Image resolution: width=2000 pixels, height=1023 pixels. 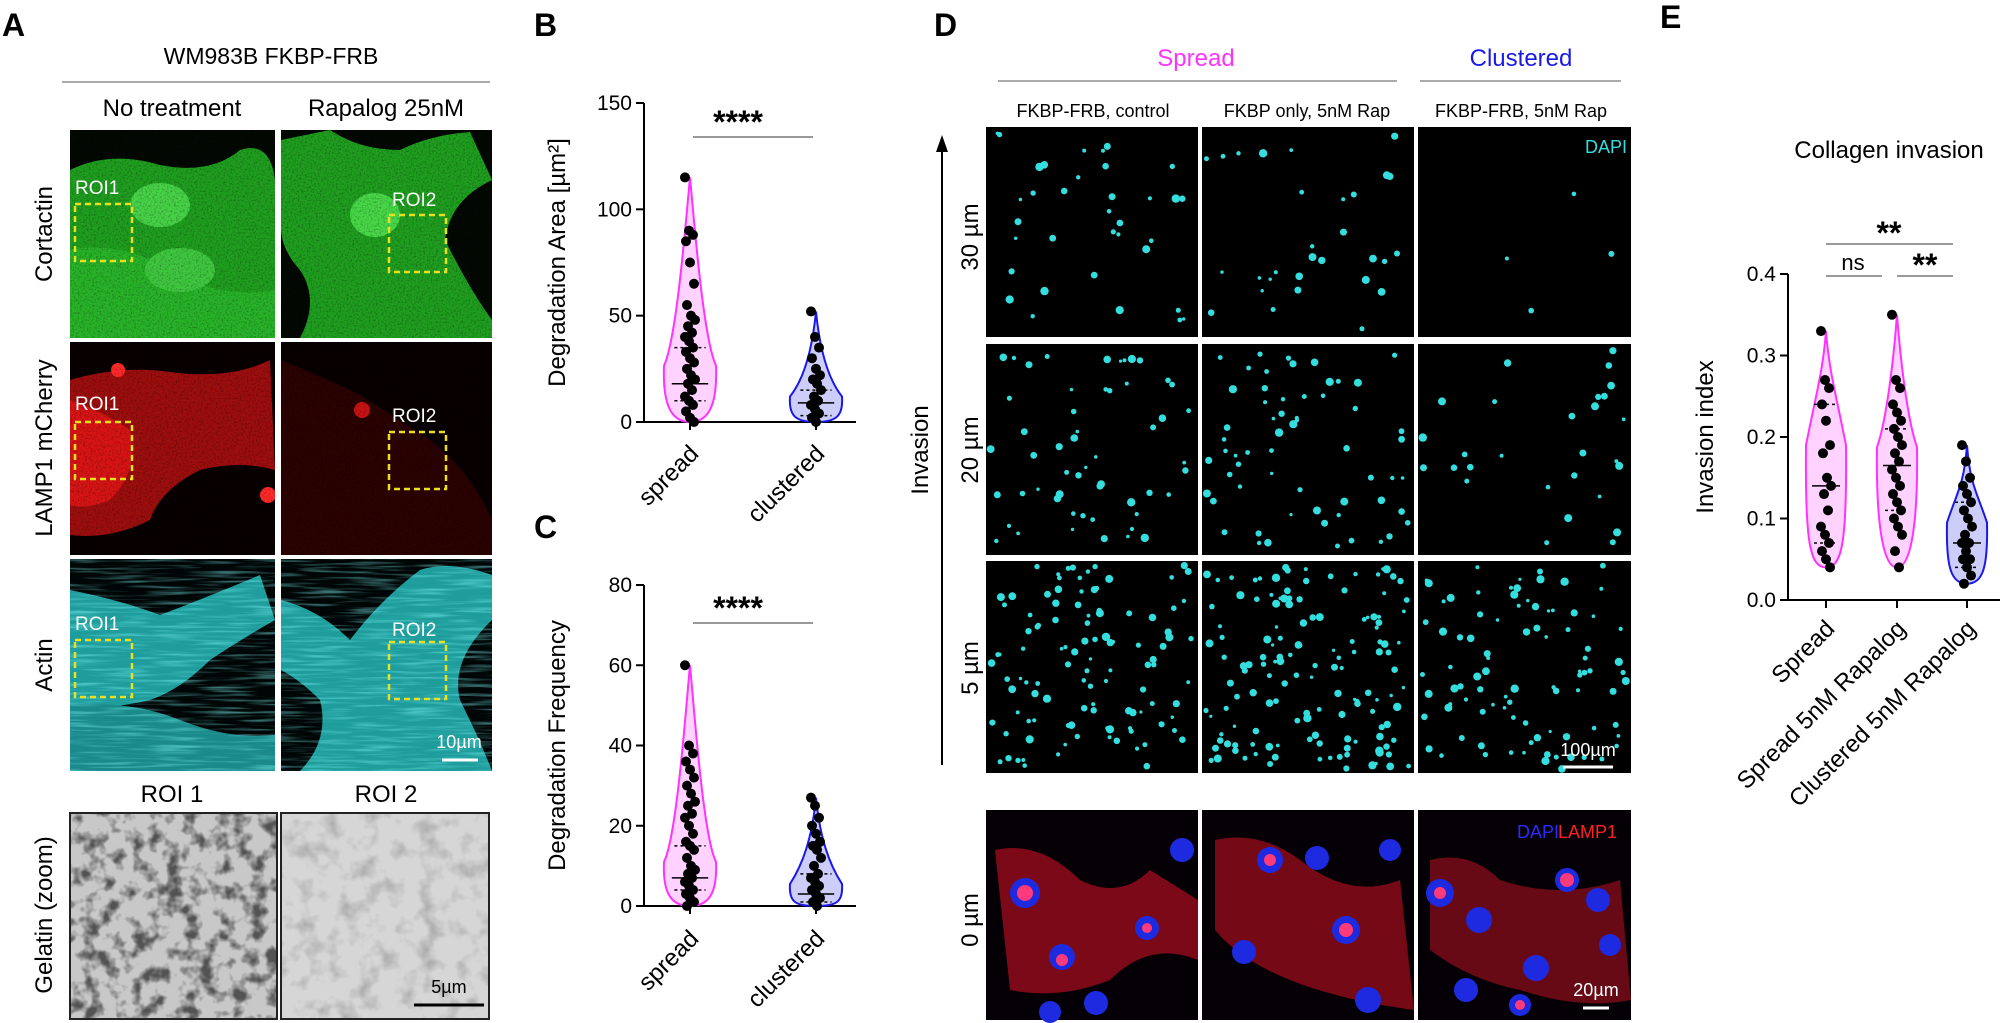 What do you see at coordinates (945, 25) in the screenshot?
I see `panel-letter-d: D` at bounding box center [945, 25].